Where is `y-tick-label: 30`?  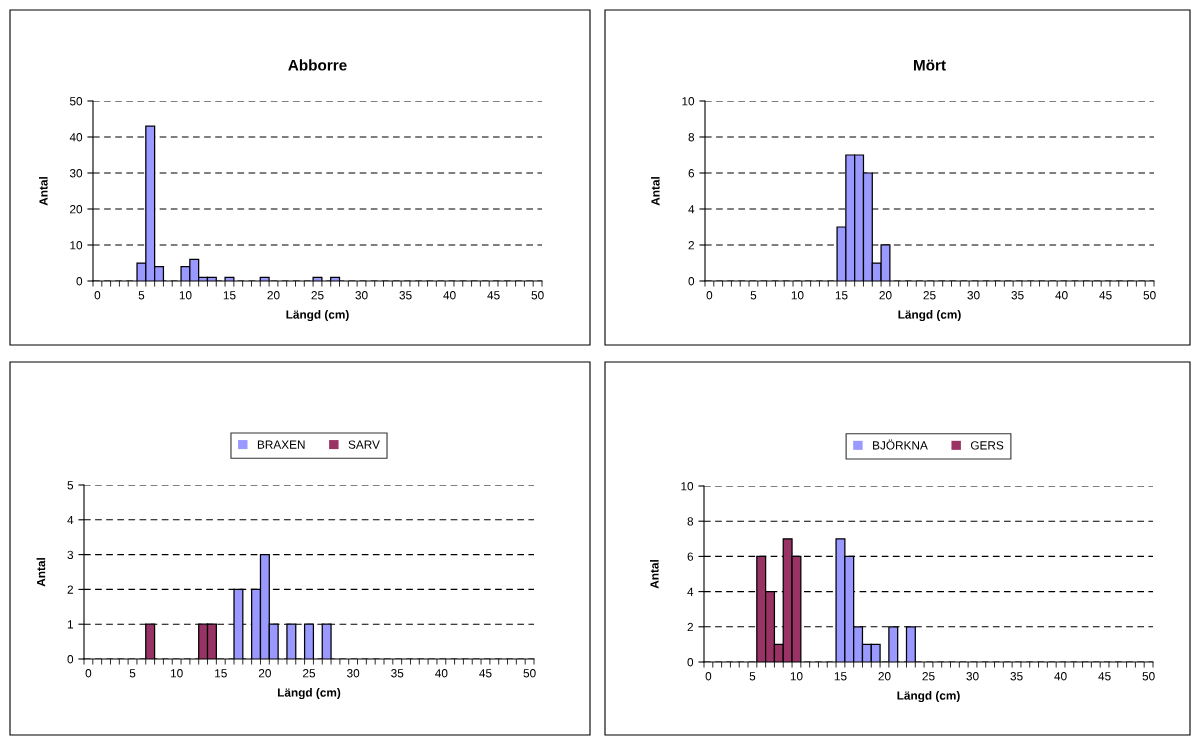
y-tick-label: 30 is located at coordinates (76, 173).